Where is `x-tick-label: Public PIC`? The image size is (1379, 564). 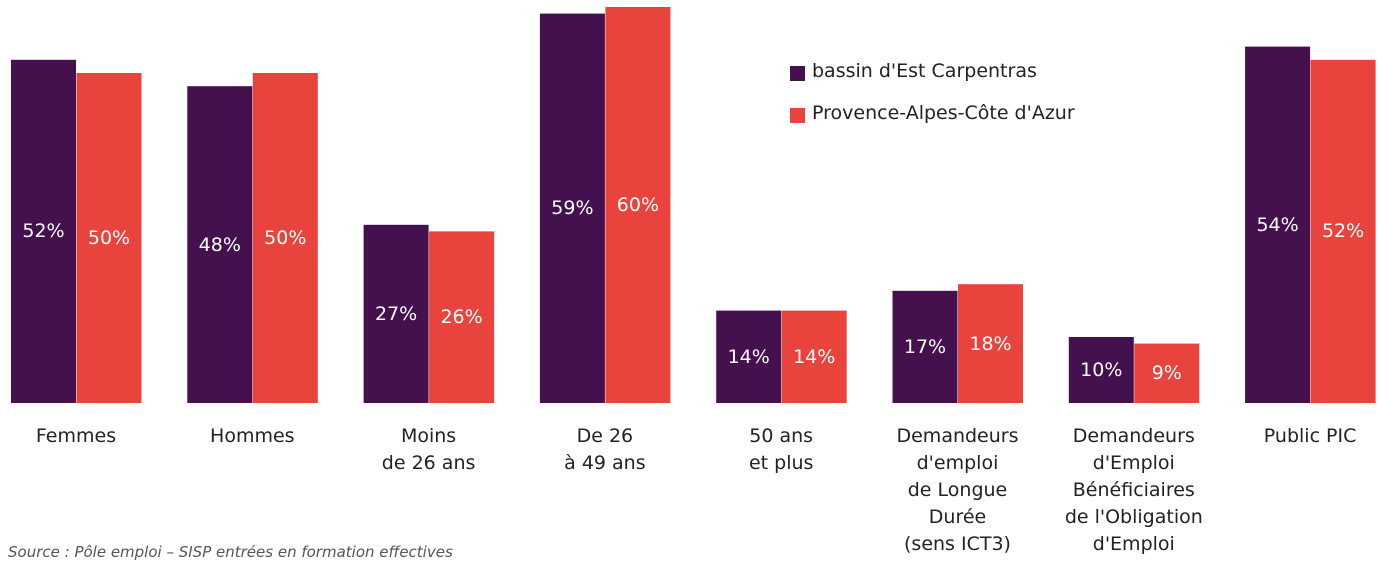 x-tick-label: Public PIC is located at coordinates (1310, 436).